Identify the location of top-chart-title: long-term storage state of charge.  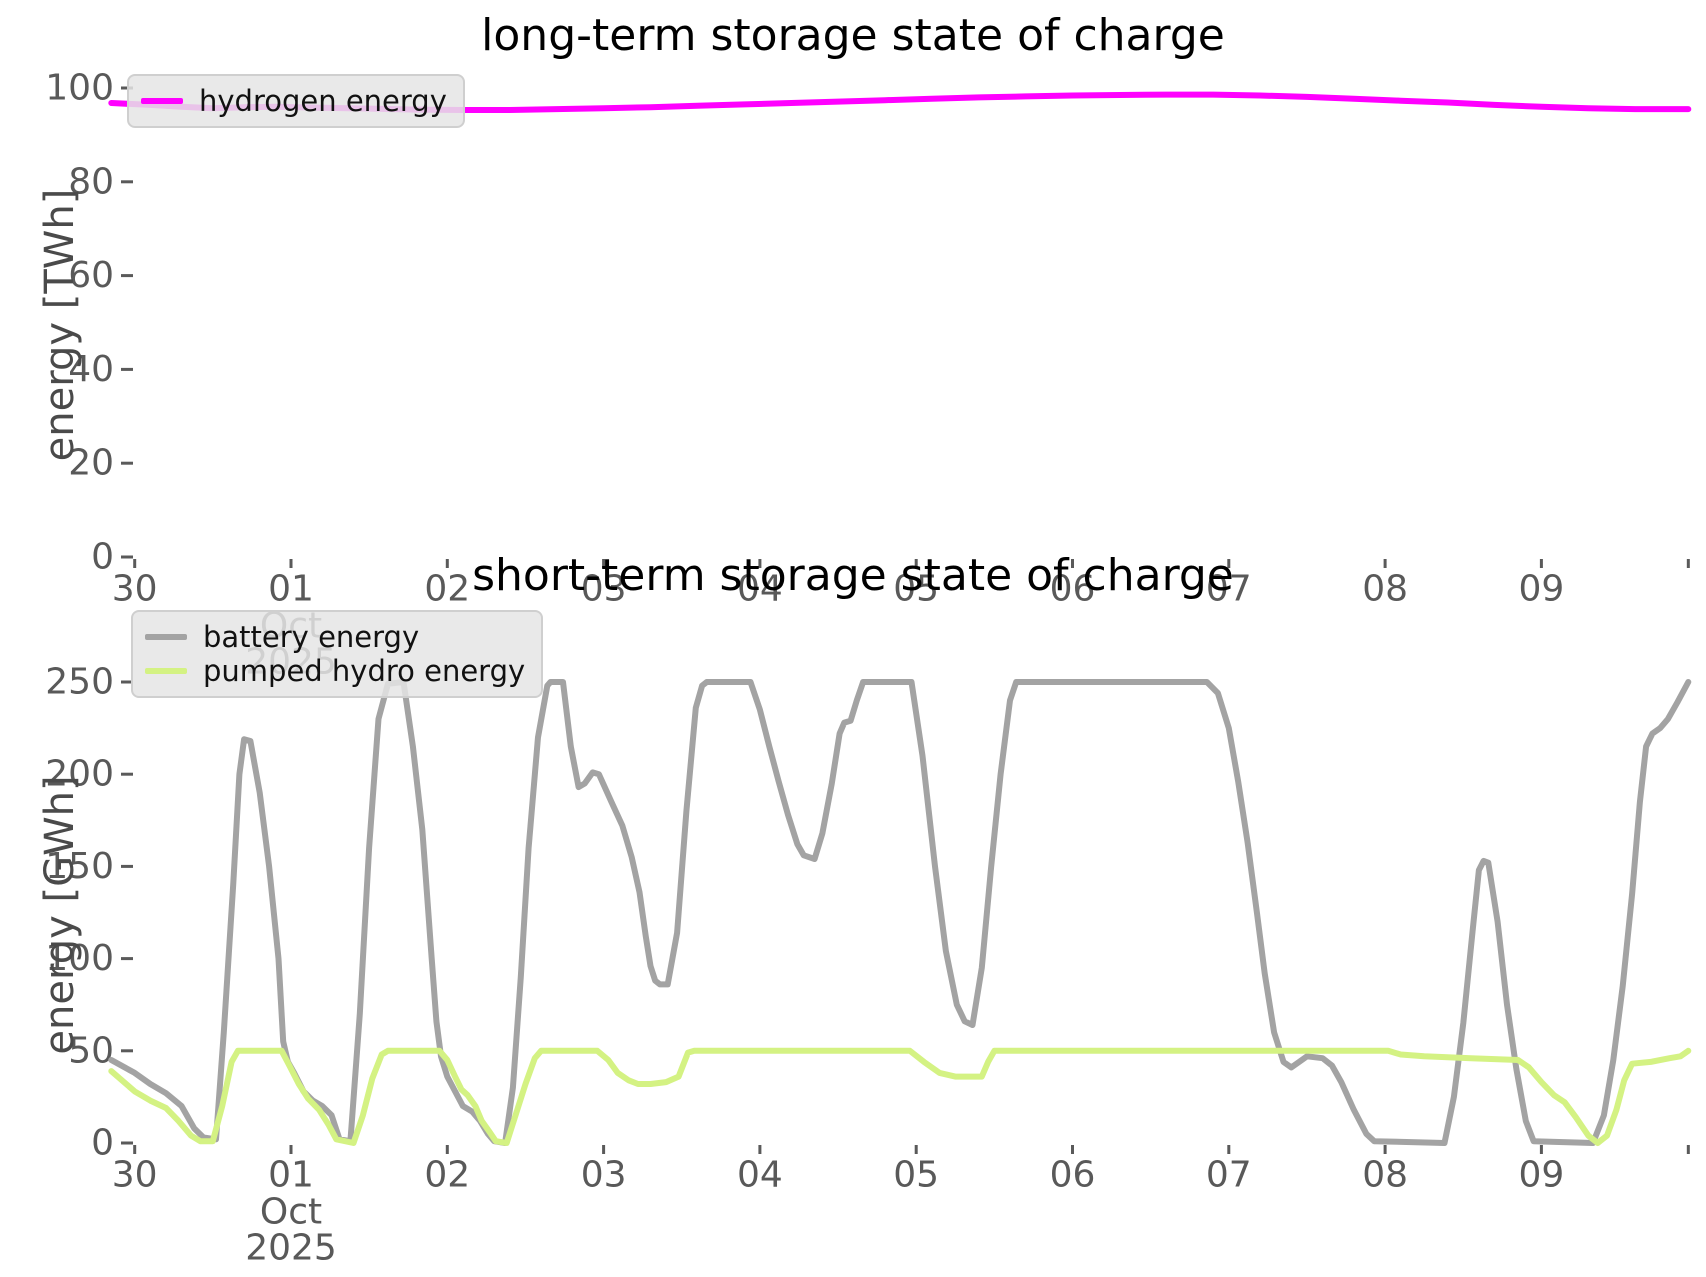
(853, 35).